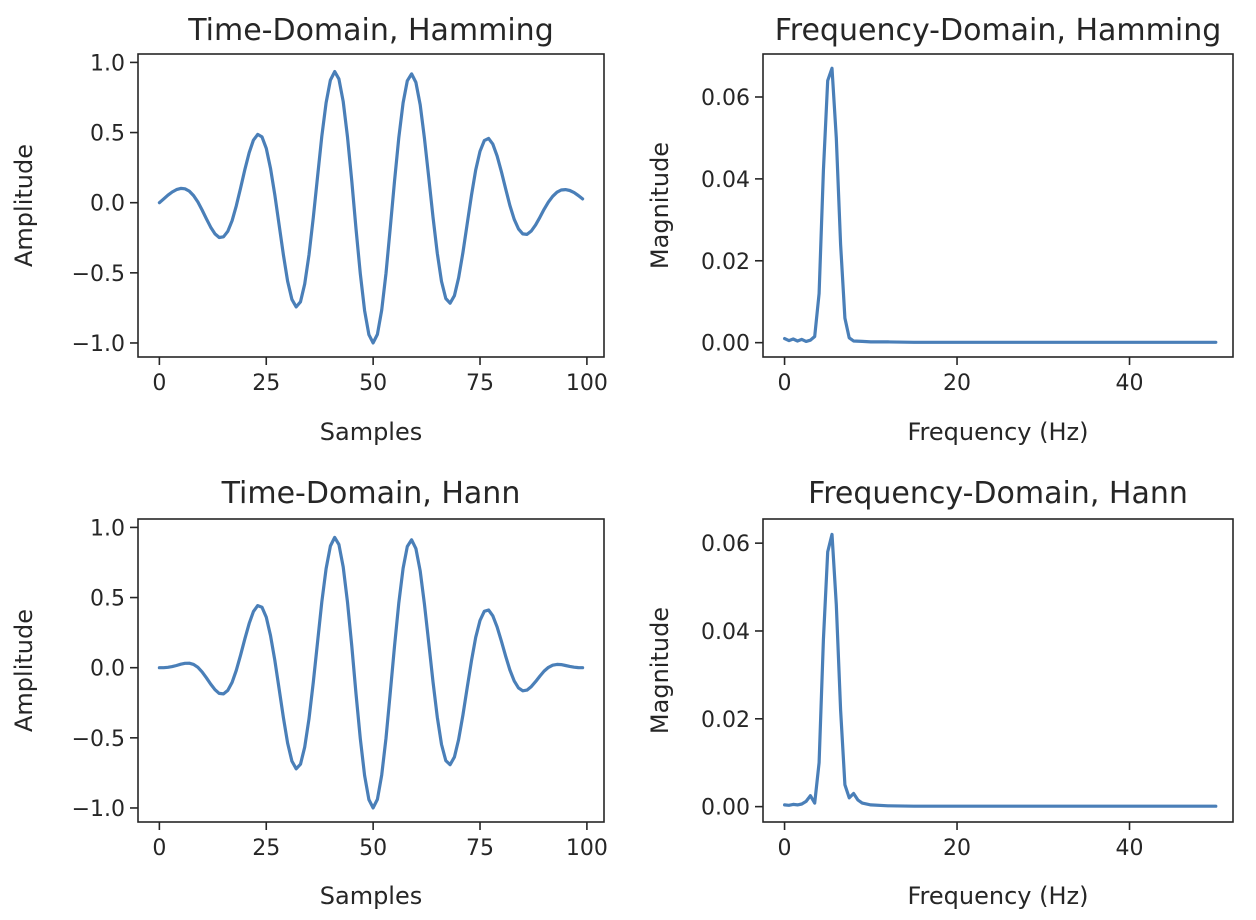  I want to click on chart-title: Time-Domain, Hamming, so click(370, 30).